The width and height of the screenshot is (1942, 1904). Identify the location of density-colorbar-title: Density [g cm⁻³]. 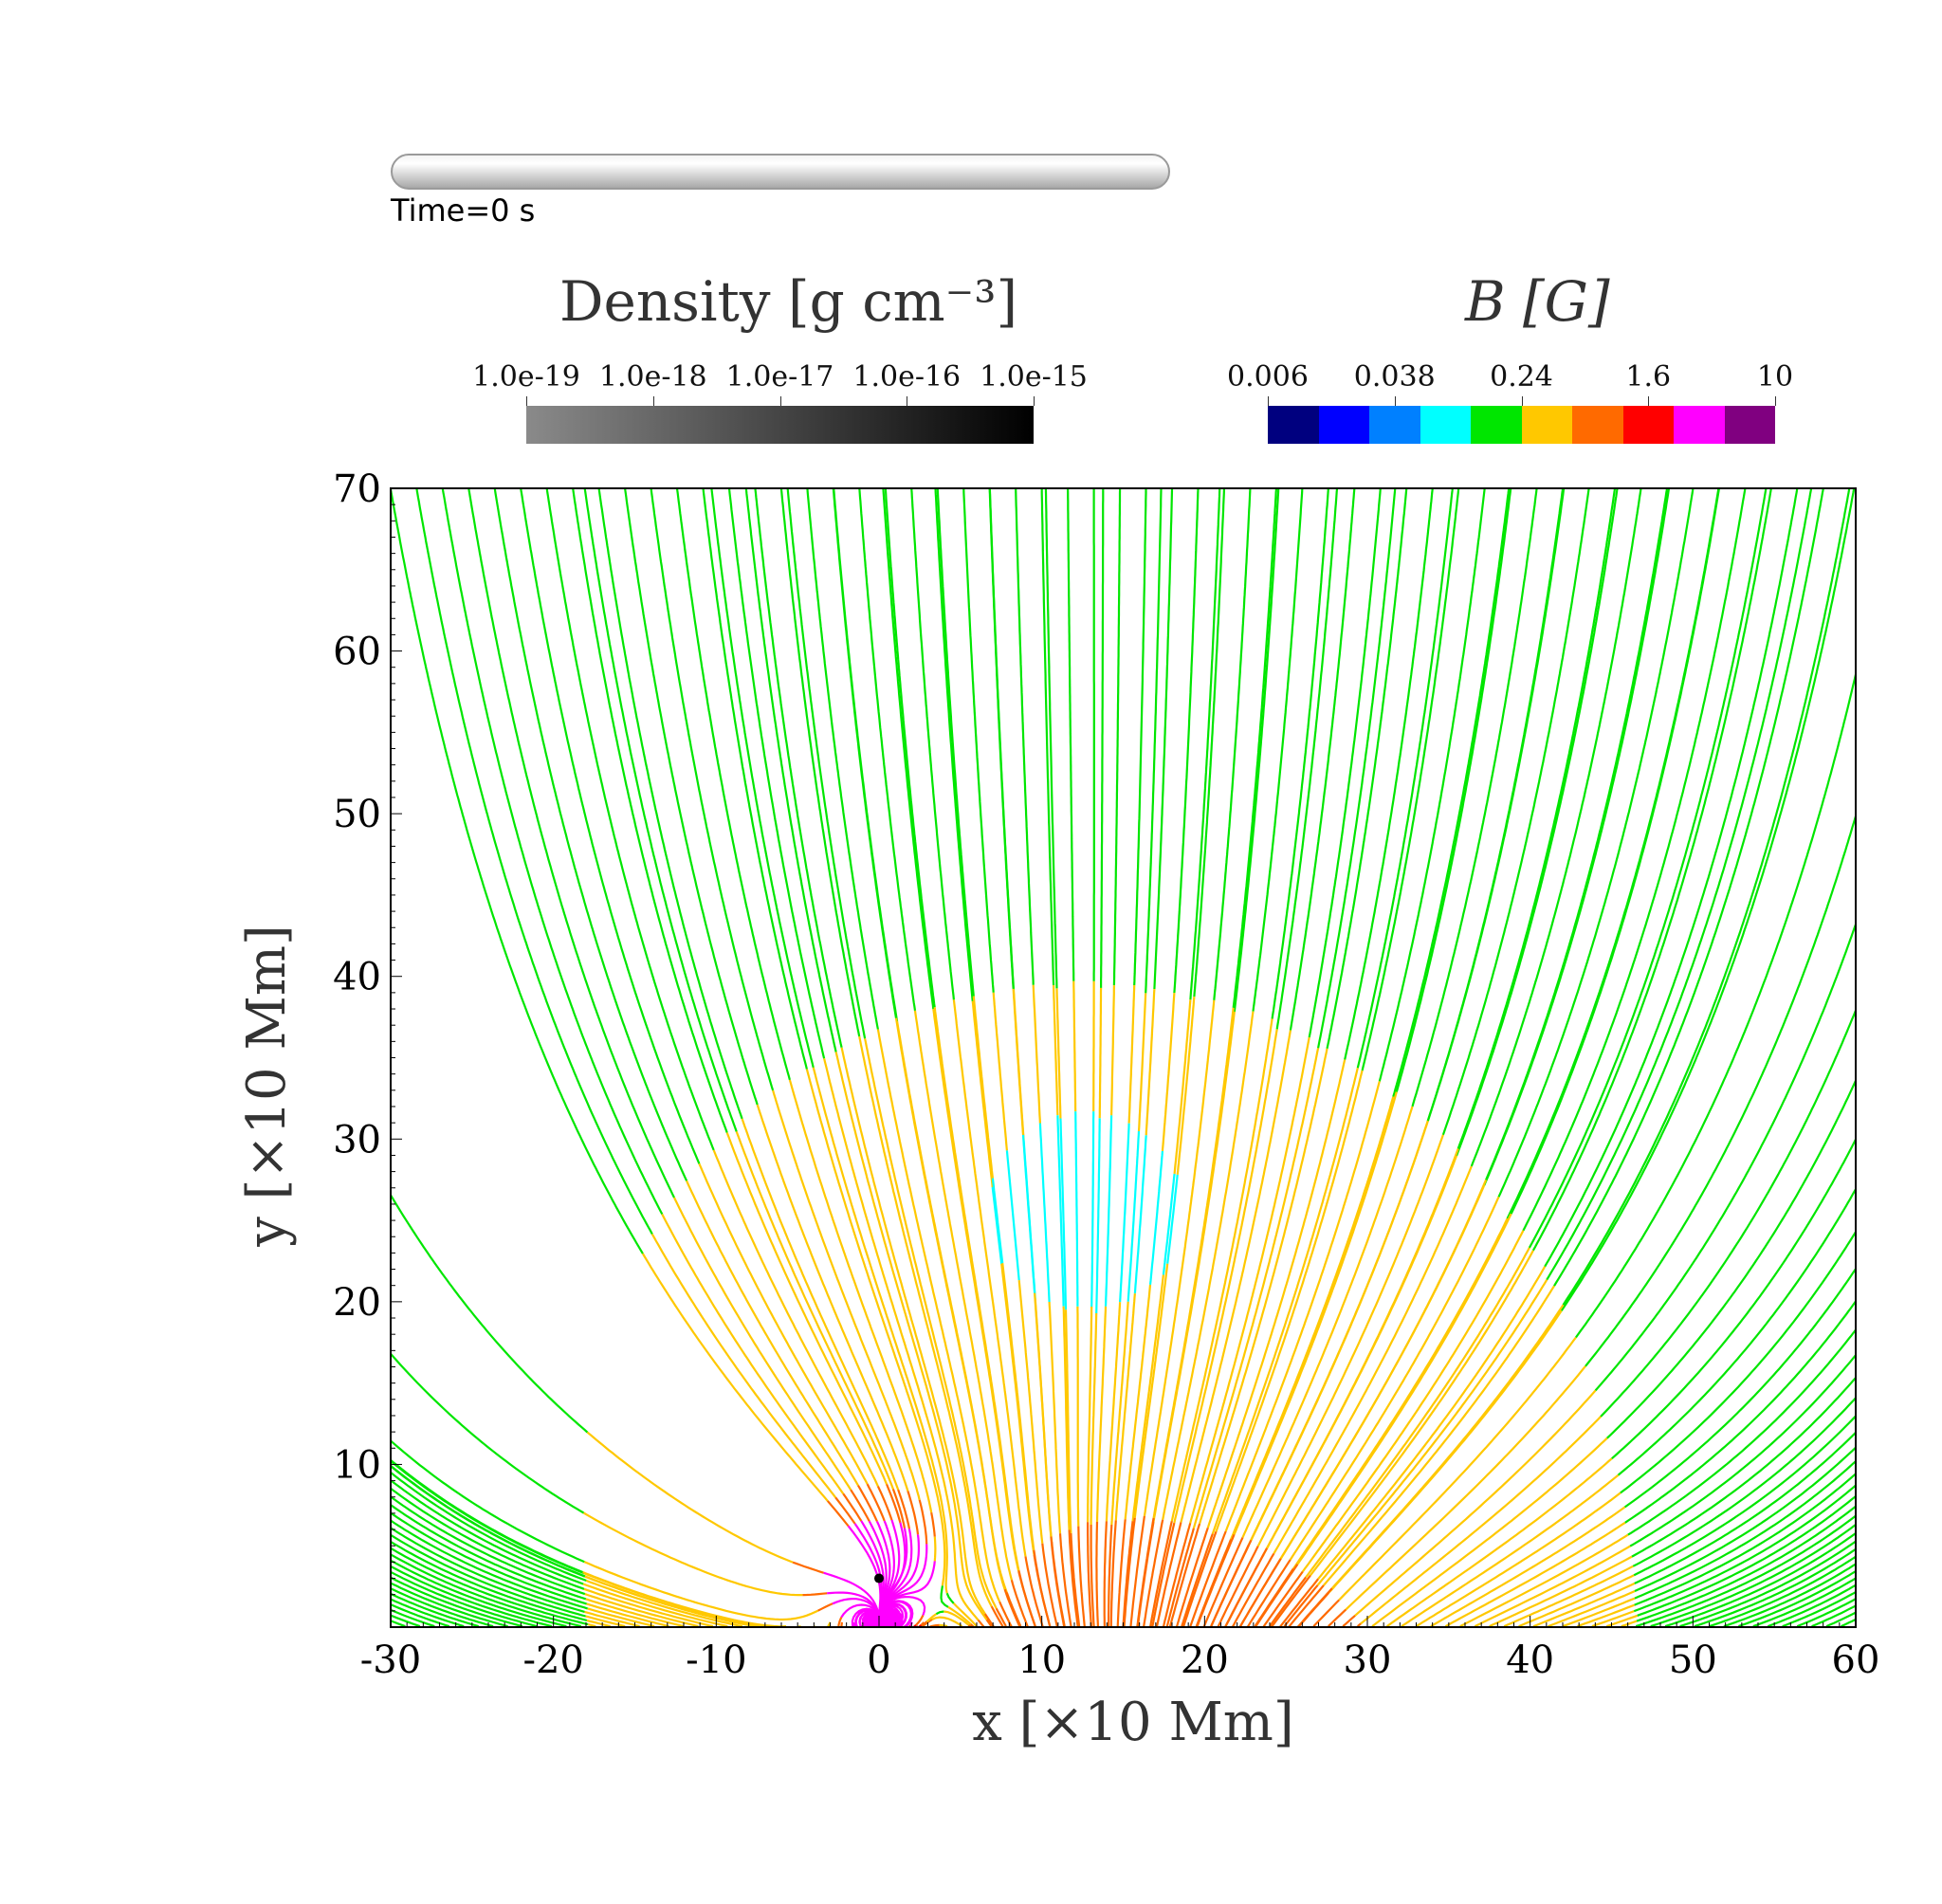
(788, 302).